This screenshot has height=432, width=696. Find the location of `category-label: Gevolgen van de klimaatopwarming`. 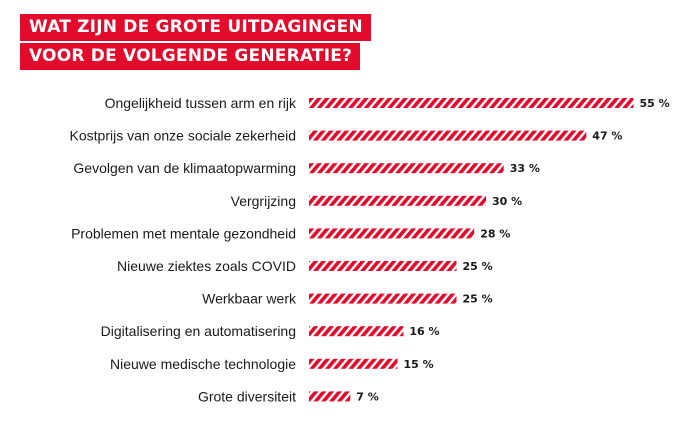

category-label: Gevolgen van de klimaatopwarming is located at coordinates (184, 168).